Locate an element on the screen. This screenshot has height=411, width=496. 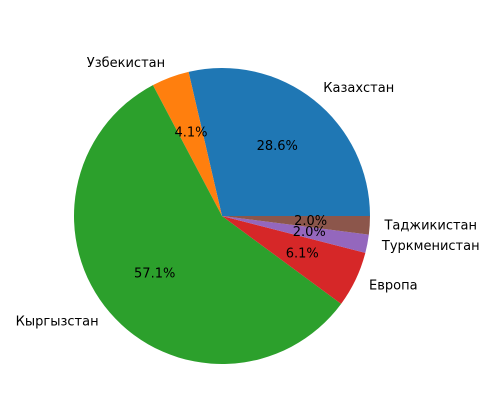
pie-category-label: Таджикистан is located at coordinates (430, 226).